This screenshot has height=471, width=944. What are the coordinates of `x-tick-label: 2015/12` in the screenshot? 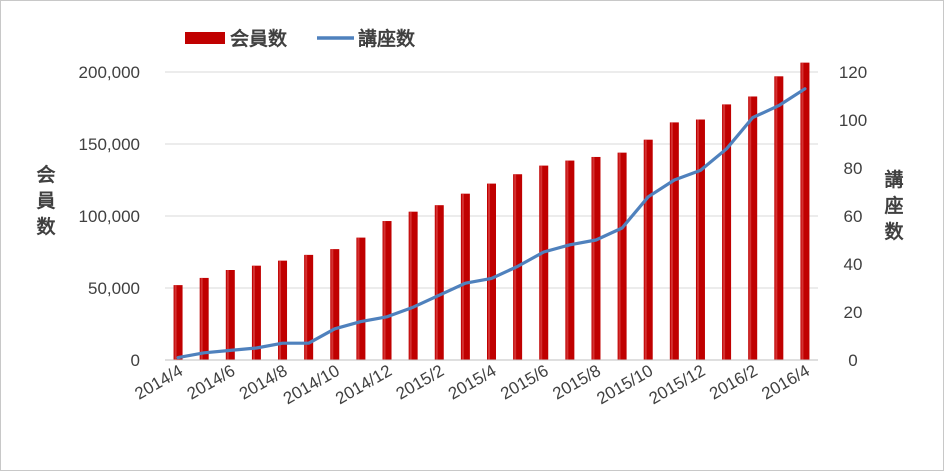 It's located at (677, 384).